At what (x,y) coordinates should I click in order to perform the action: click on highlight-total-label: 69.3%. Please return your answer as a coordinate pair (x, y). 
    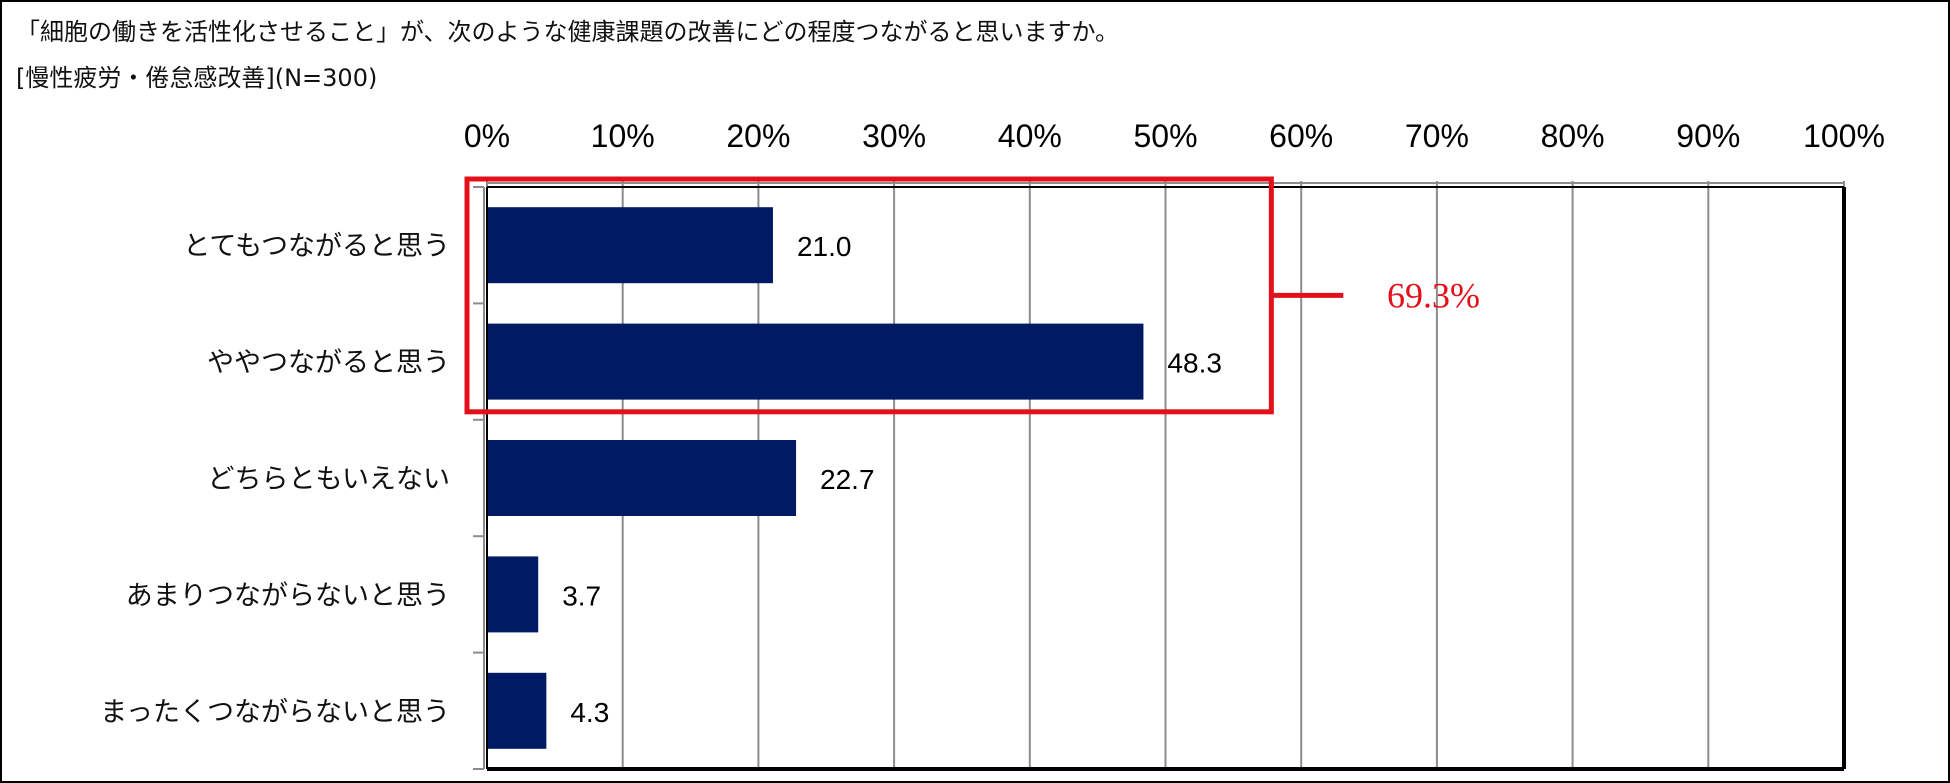
    Looking at the image, I should click on (1433, 295).